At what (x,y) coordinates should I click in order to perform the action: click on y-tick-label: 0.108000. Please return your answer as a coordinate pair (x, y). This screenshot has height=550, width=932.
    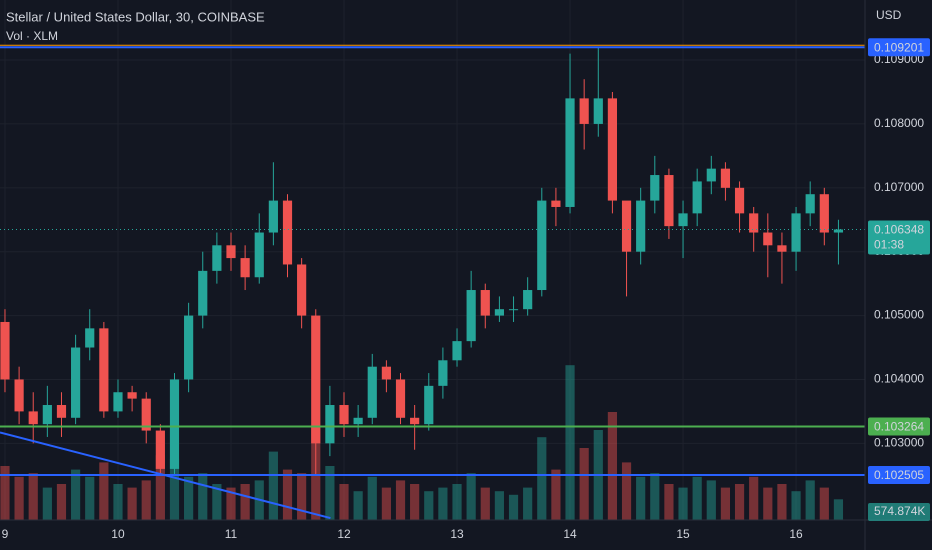
    Looking at the image, I should click on (899, 123).